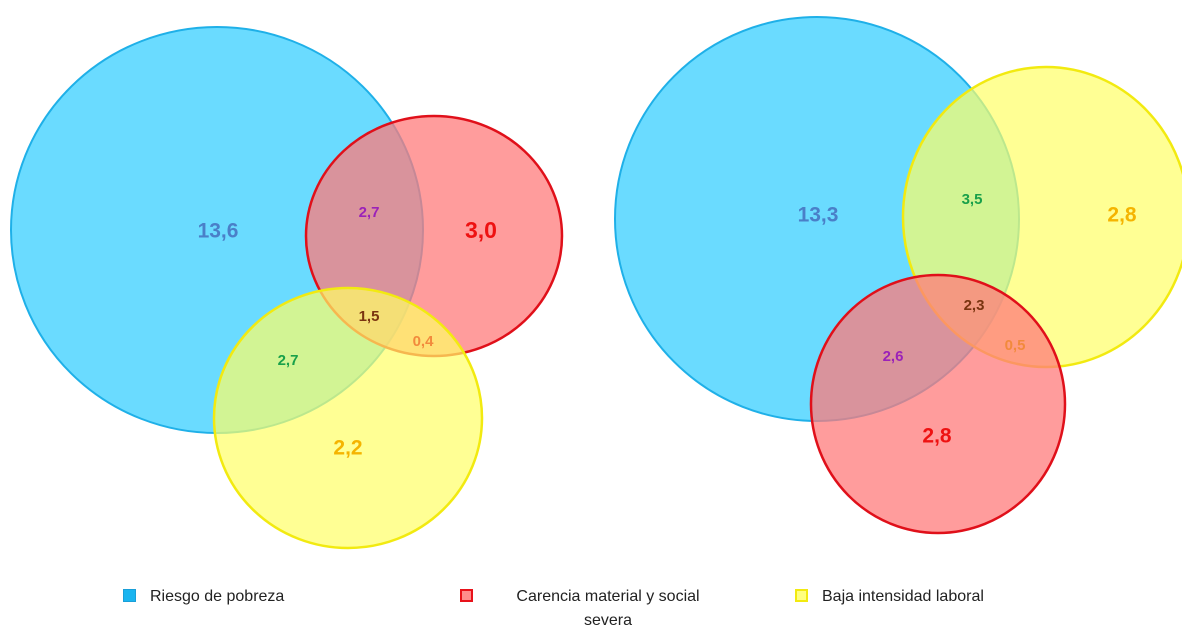 The image size is (1182, 633). I want to click on label-carencia-baja-2: 0,5, so click(1015, 345).